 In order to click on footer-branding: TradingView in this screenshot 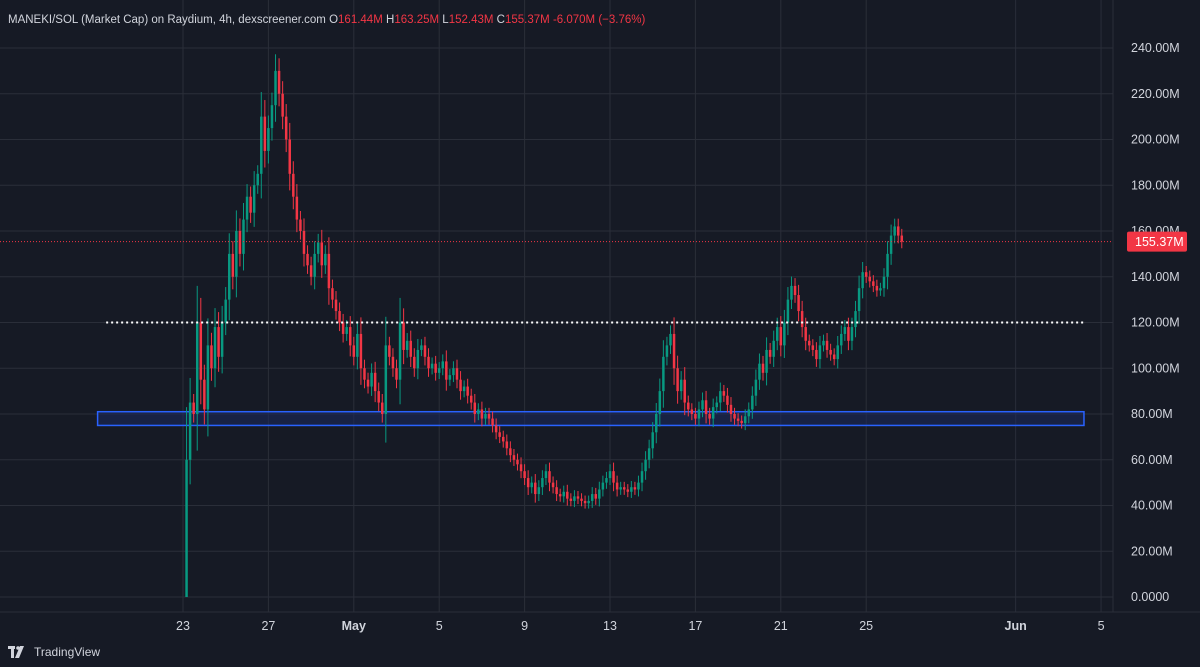, I will do `click(54, 652)`.